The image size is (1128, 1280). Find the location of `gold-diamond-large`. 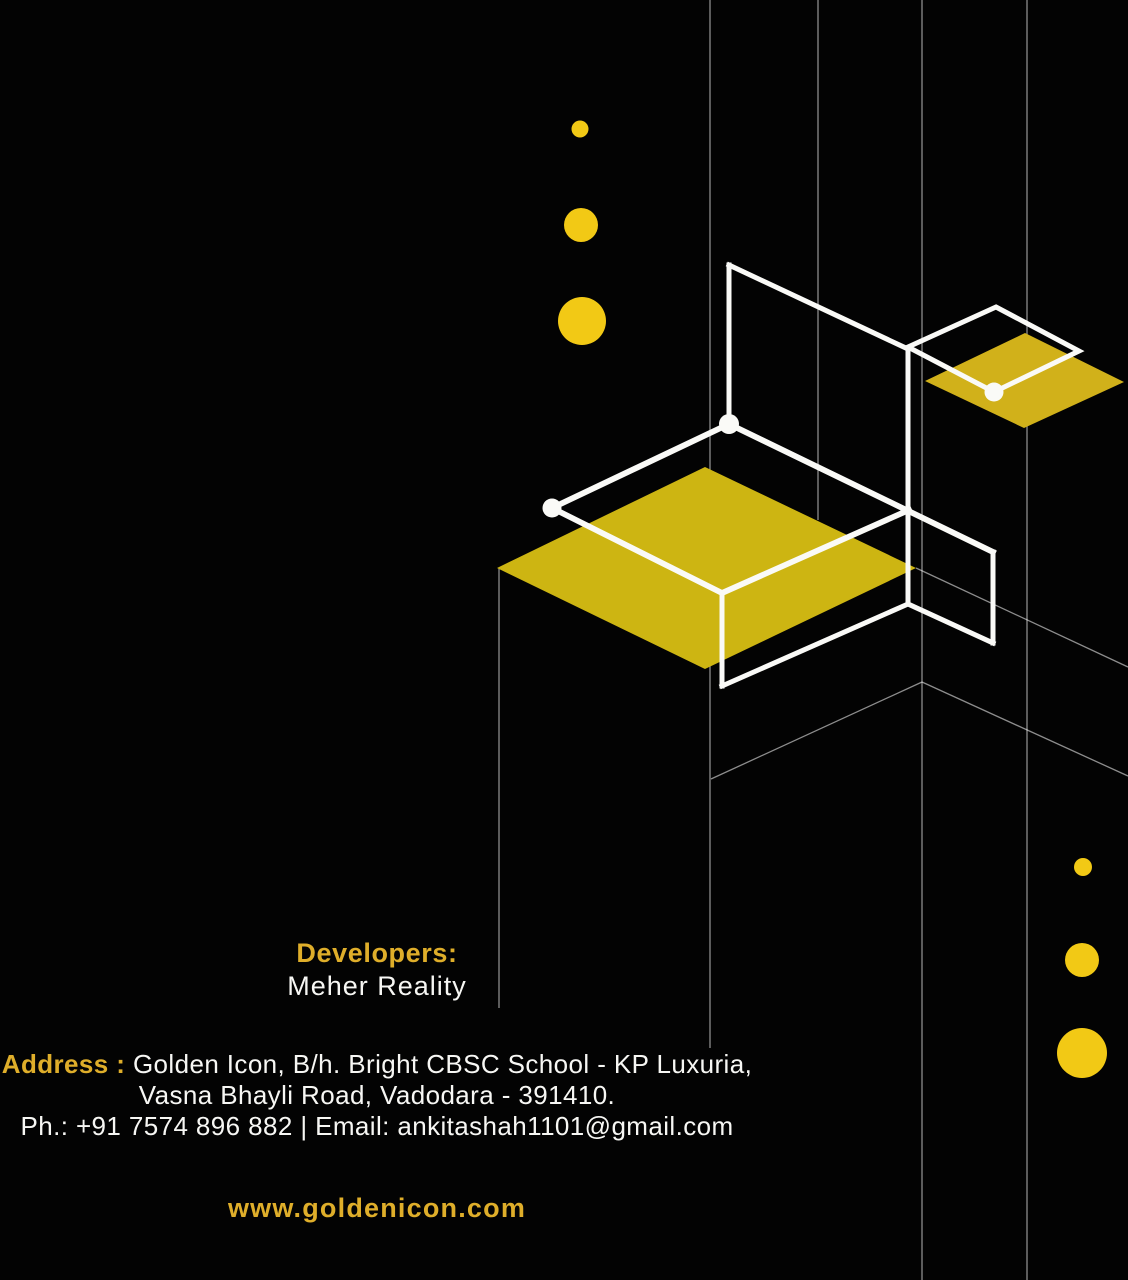

gold-diamond-large is located at coordinates (706, 568).